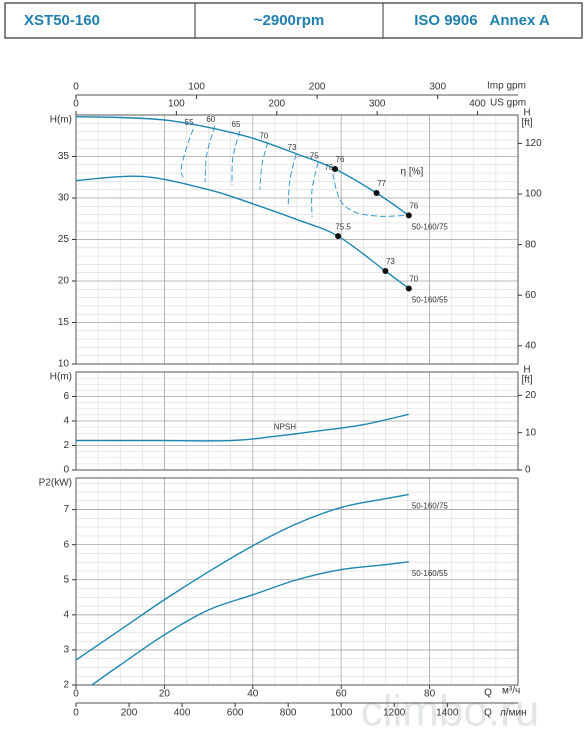 Image resolution: width=587 pixels, height=735 pixels. Describe the element at coordinates (288, 713) in the screenshot. I see `bottom-tick-label: 800` at that location.